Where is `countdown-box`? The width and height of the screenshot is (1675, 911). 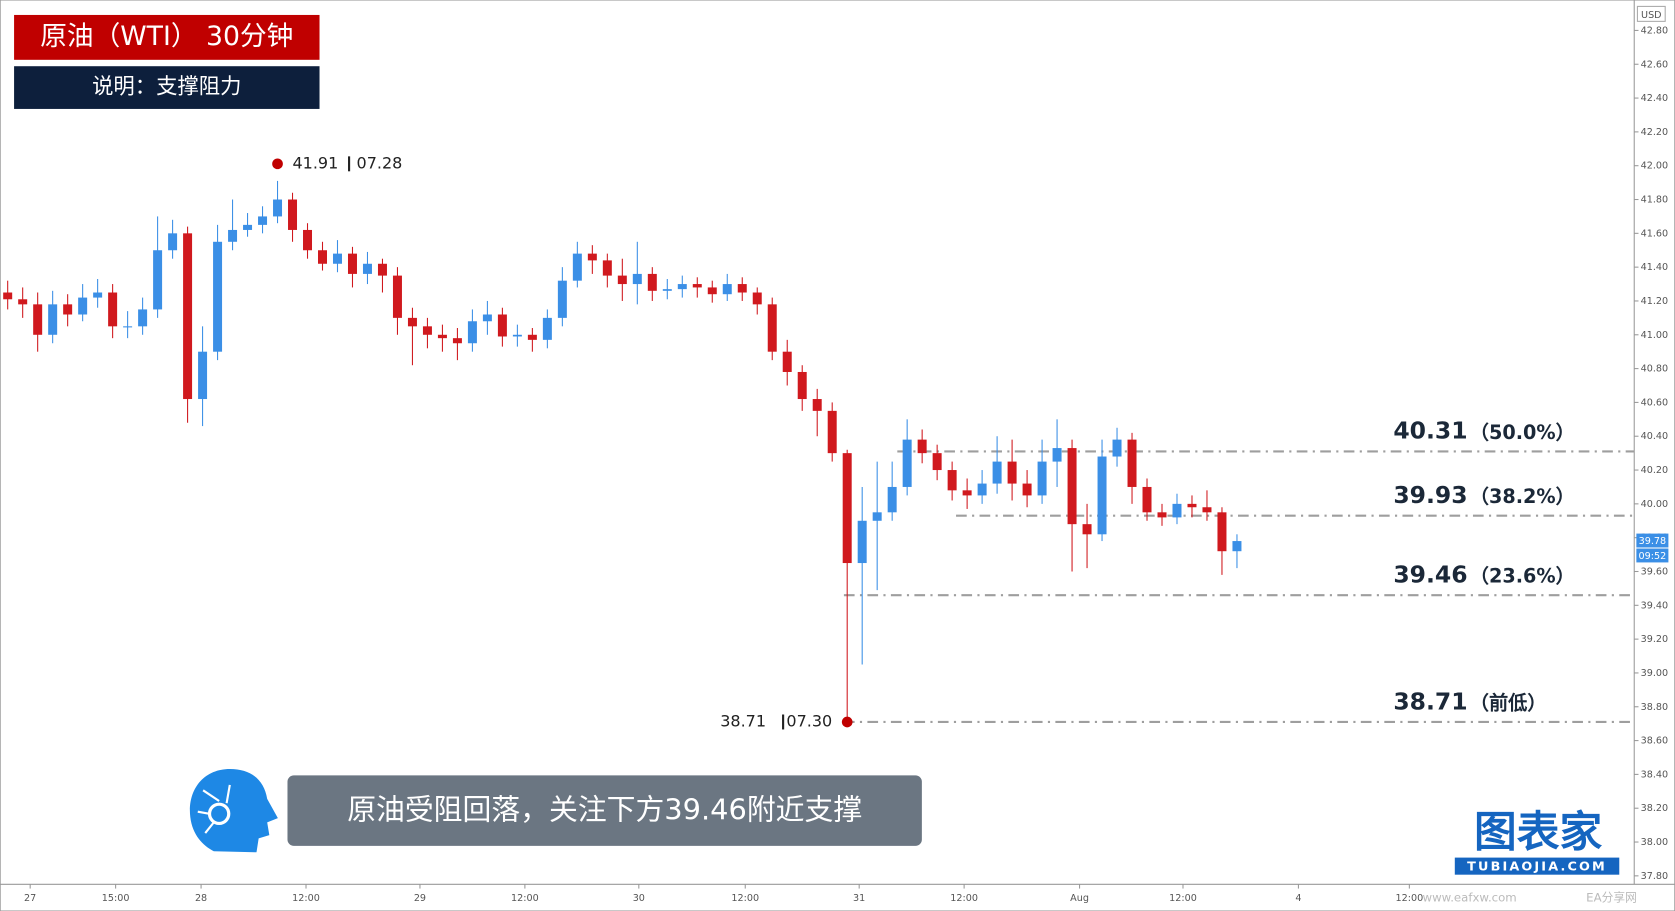 countdown-box is located at coordinates (1652, 555).